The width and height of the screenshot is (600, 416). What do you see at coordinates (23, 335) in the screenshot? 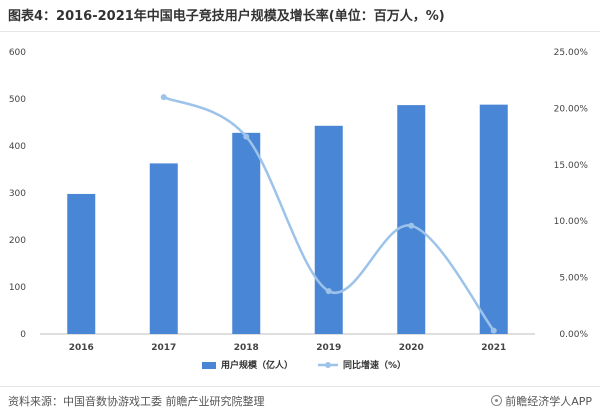
I see `left-axis-tick-label: 0` at bounding box center [23, 335].